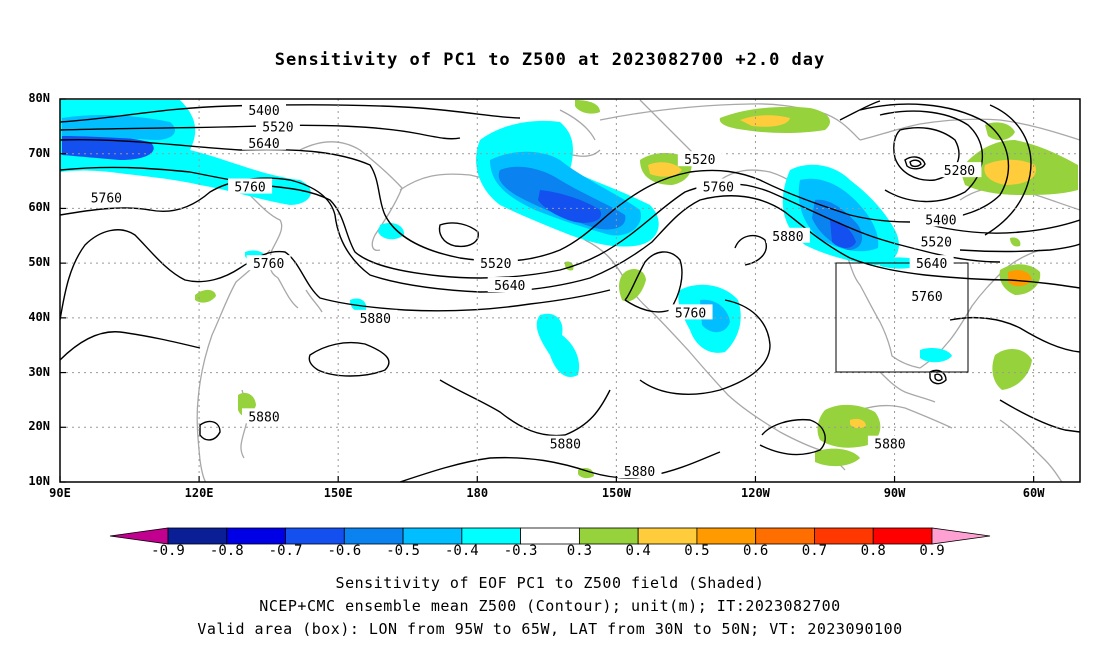 The height and width of the screenshot is (650, 1100). What do you see at coordinates (39, 371) in the screenshot?
I see `y-tick-label: 30N` at bounding box center [39, 371].